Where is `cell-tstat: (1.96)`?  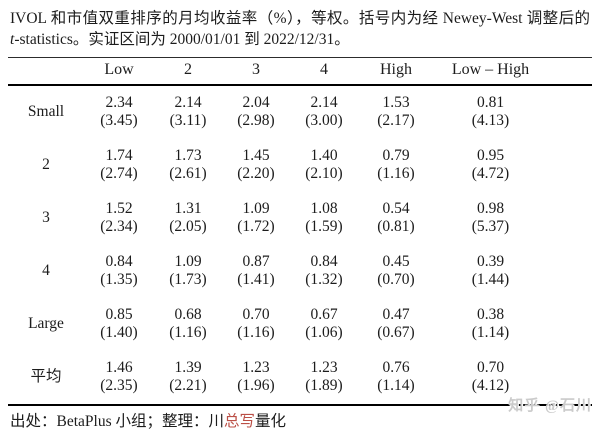
cell-tstat: (1.96) is located at coordinates (256, 385).